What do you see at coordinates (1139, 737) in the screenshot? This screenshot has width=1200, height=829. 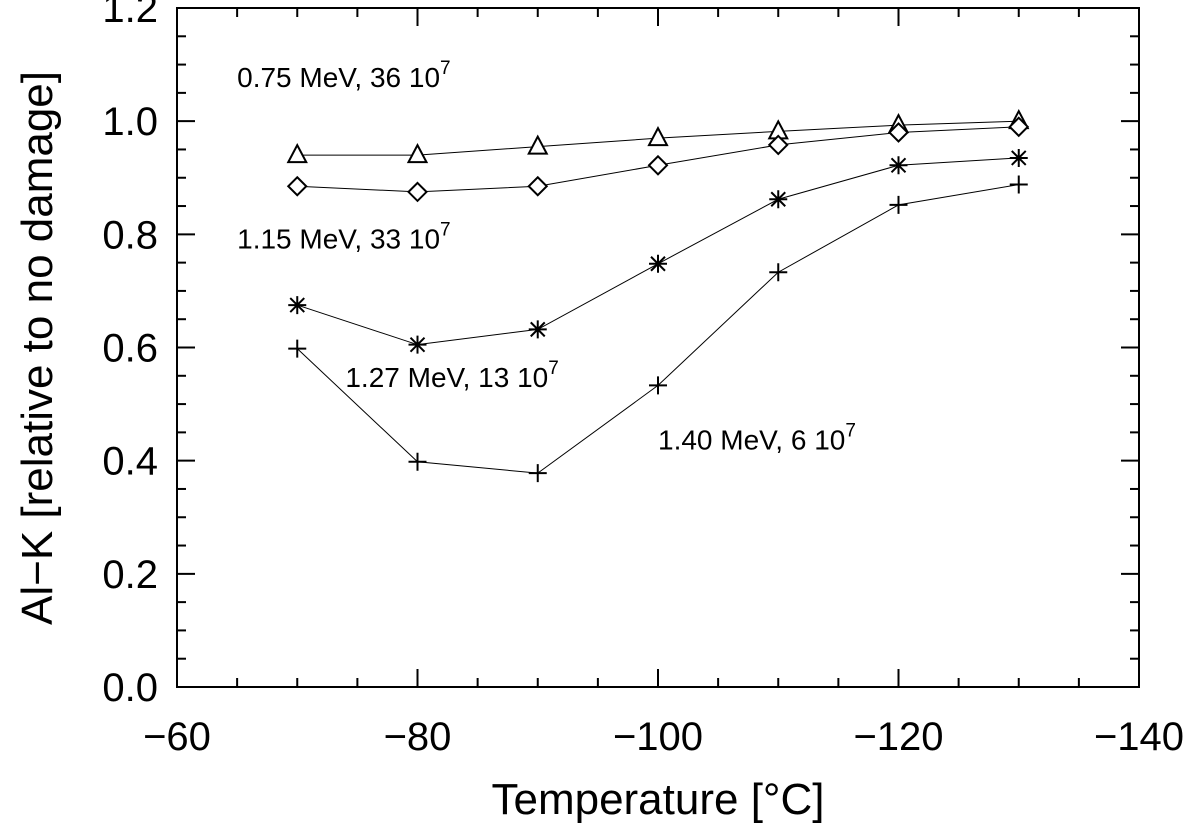 I see `x-tick-label: −140` at bounding box center [1139, 737].